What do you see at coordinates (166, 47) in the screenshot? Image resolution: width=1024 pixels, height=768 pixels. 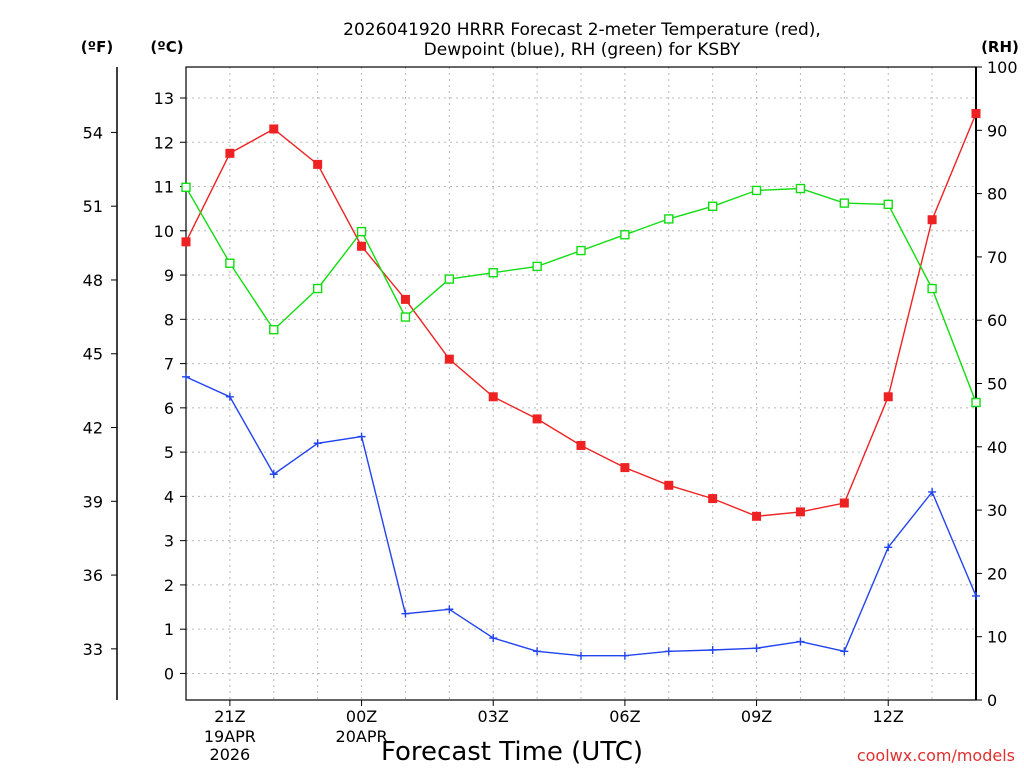 I see `celsius-unit-label: (ºC)` at bounding box center [166, 47].